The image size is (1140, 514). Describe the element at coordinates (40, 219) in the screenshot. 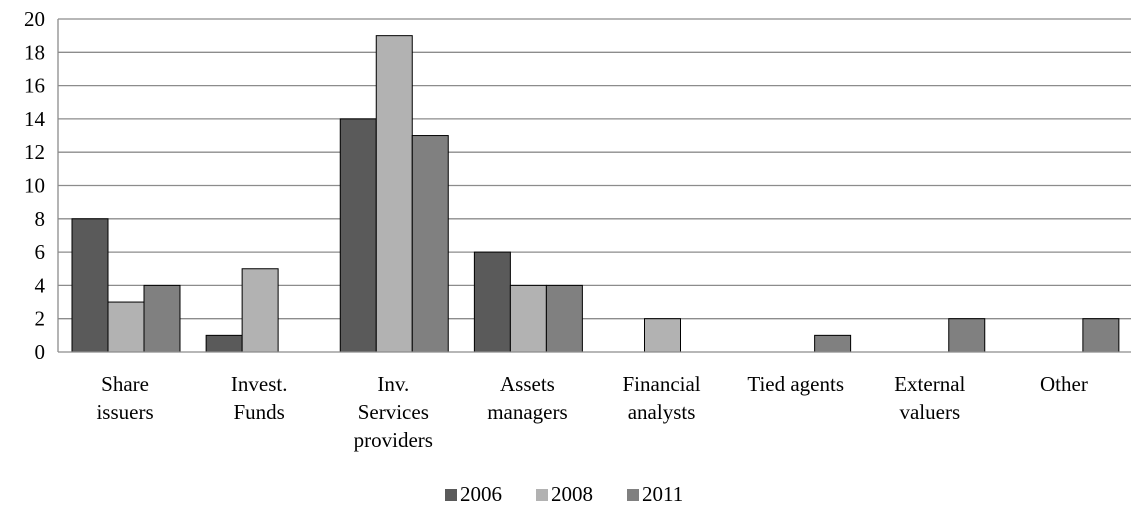

I see `y-tick-label: 8` at that location.